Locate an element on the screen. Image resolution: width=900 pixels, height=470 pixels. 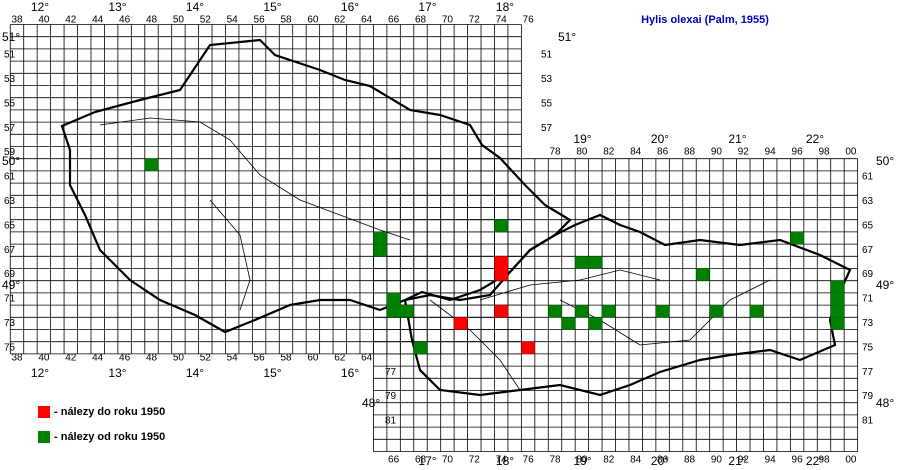
latitude-label: 49° is located at coordinates (11, 285).